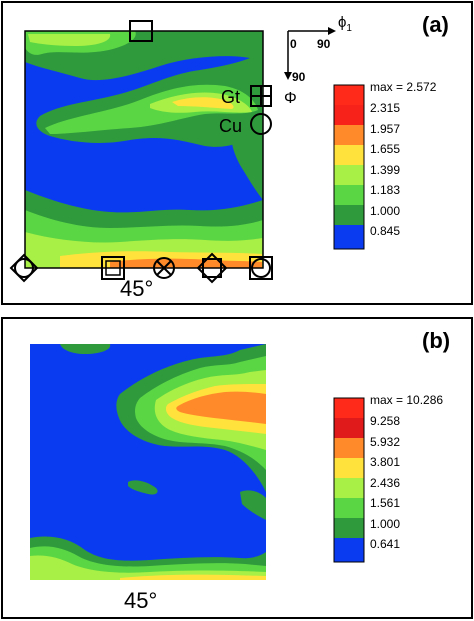  Describe the element at coordinates (140, 600) in the screenshot. I see `panel-b-angle-label: 45°` at that location.